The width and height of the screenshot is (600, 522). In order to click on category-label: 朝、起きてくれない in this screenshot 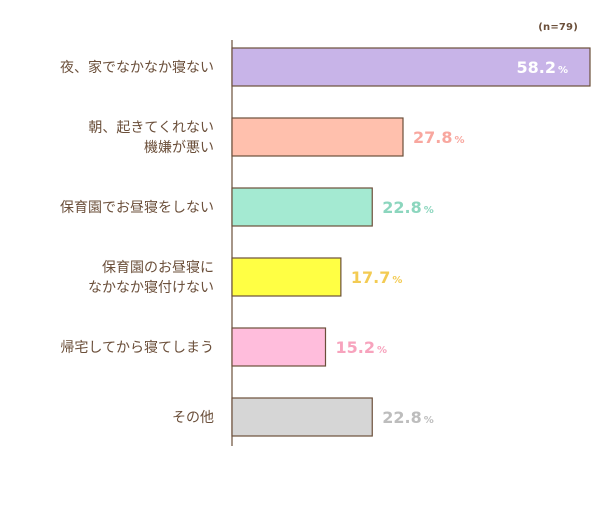, I will do `click(151, 128)`.